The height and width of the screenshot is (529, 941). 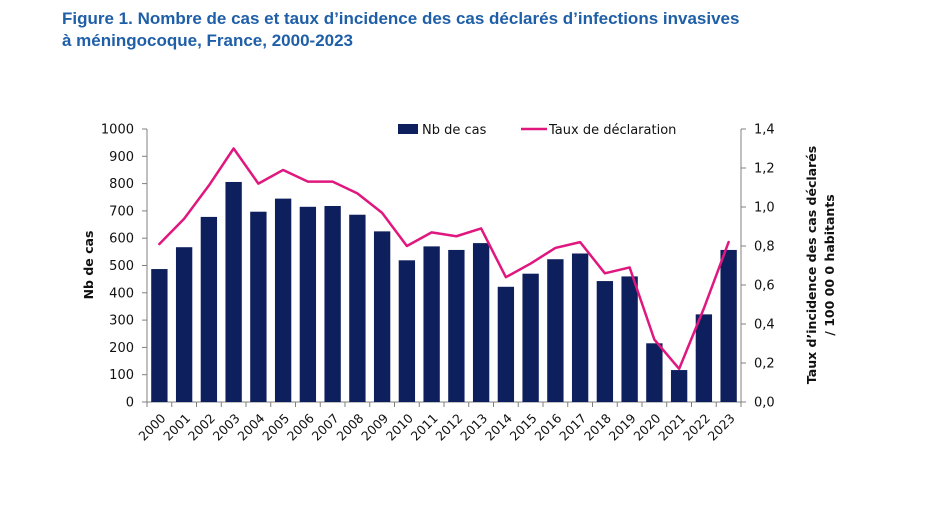 What do you see at coordinates (764, 247) in the screenshot?
I see `y-axis-right-tick-label: 0,8` at bounding box center [764, 247].